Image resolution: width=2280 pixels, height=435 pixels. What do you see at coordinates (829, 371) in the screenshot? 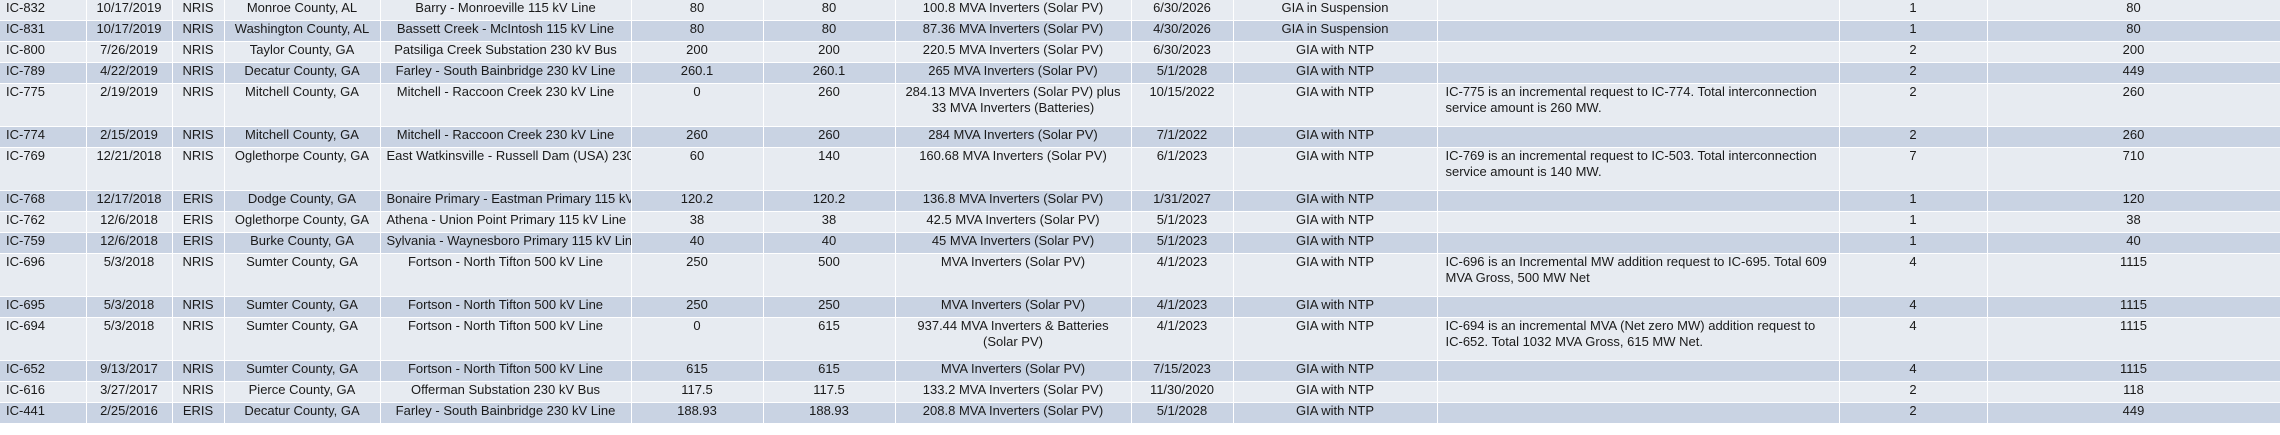
I see `total-mw-cell: 615` at bounding box center [829, 371].